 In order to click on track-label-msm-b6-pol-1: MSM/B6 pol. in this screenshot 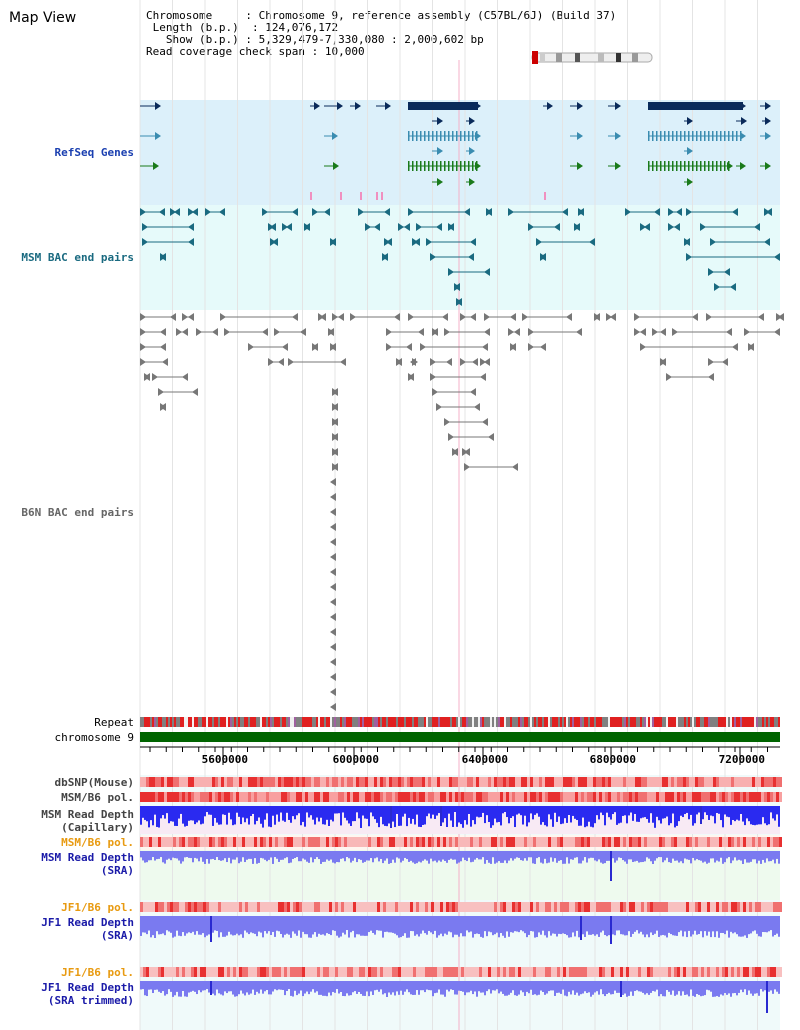, I will do `click(97, 797)`.